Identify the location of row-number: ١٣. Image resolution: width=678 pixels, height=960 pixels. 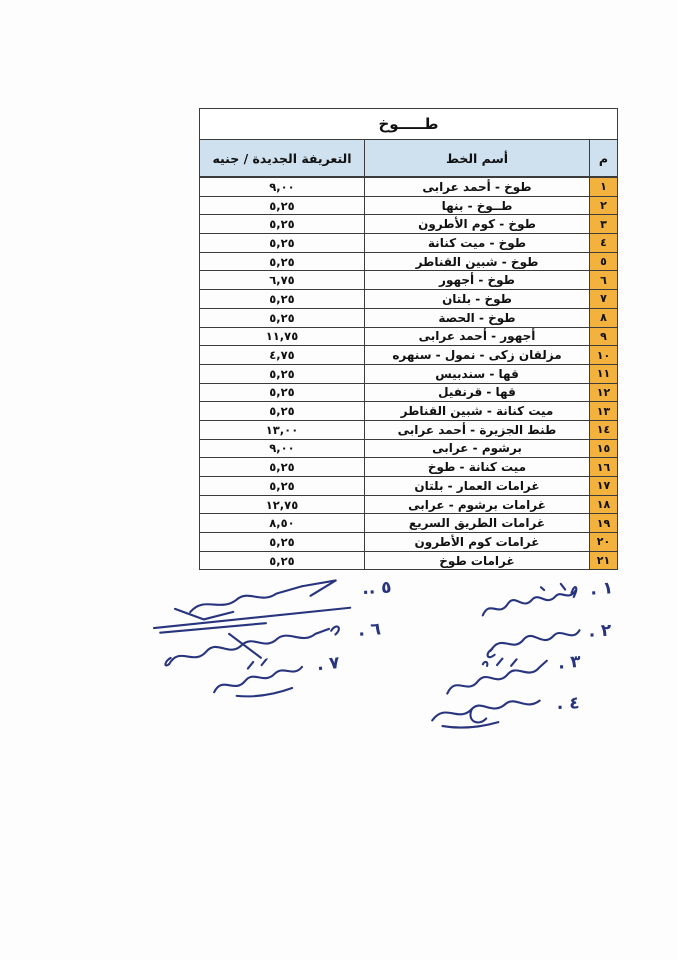
(603, 411).